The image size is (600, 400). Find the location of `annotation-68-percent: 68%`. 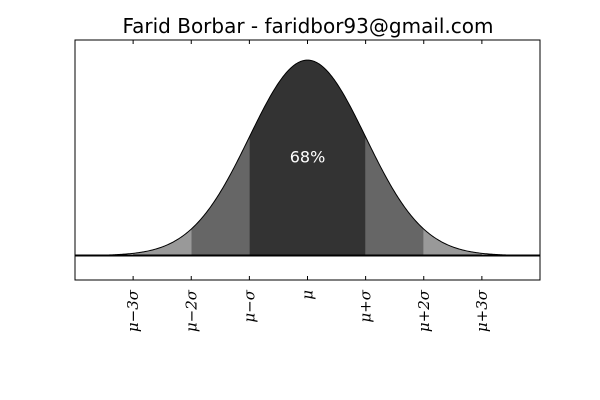

annotation-68-percent: 68% is located at coordinates (308, 157).